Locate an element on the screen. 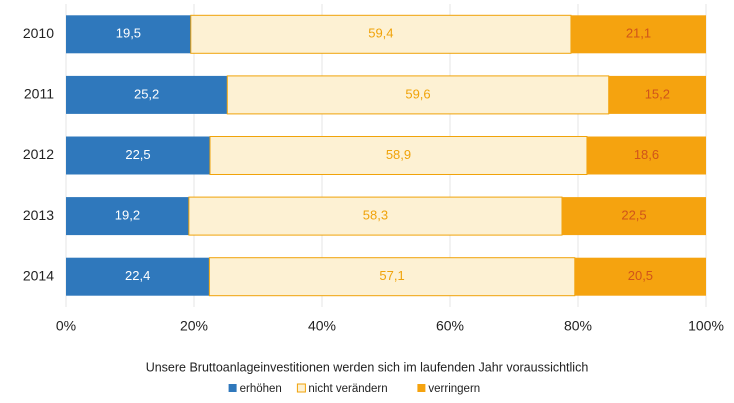  y-tick-label: 2013 is located at coordinates (38, 215).